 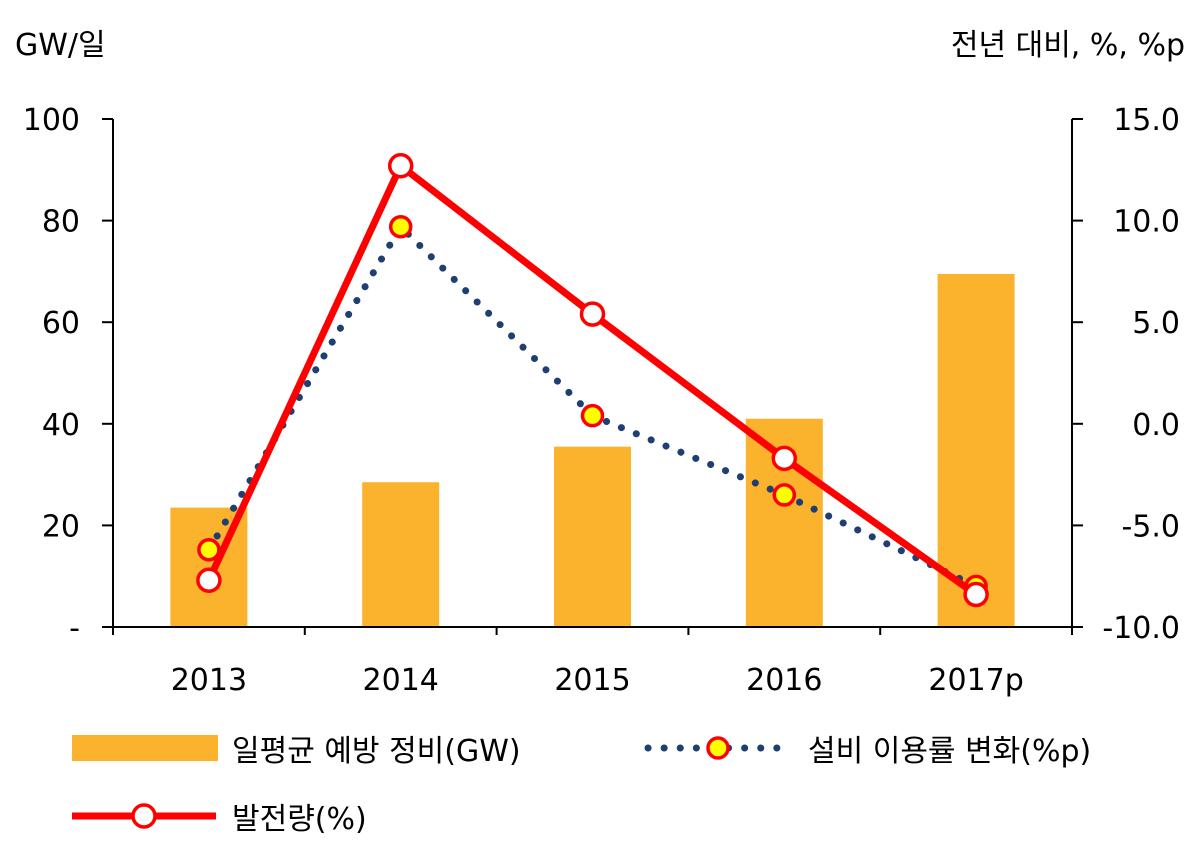 What do you see at coordinates (592, 536) in the screenshot?
I see `bar-2015` at bounding box center [592, 536].